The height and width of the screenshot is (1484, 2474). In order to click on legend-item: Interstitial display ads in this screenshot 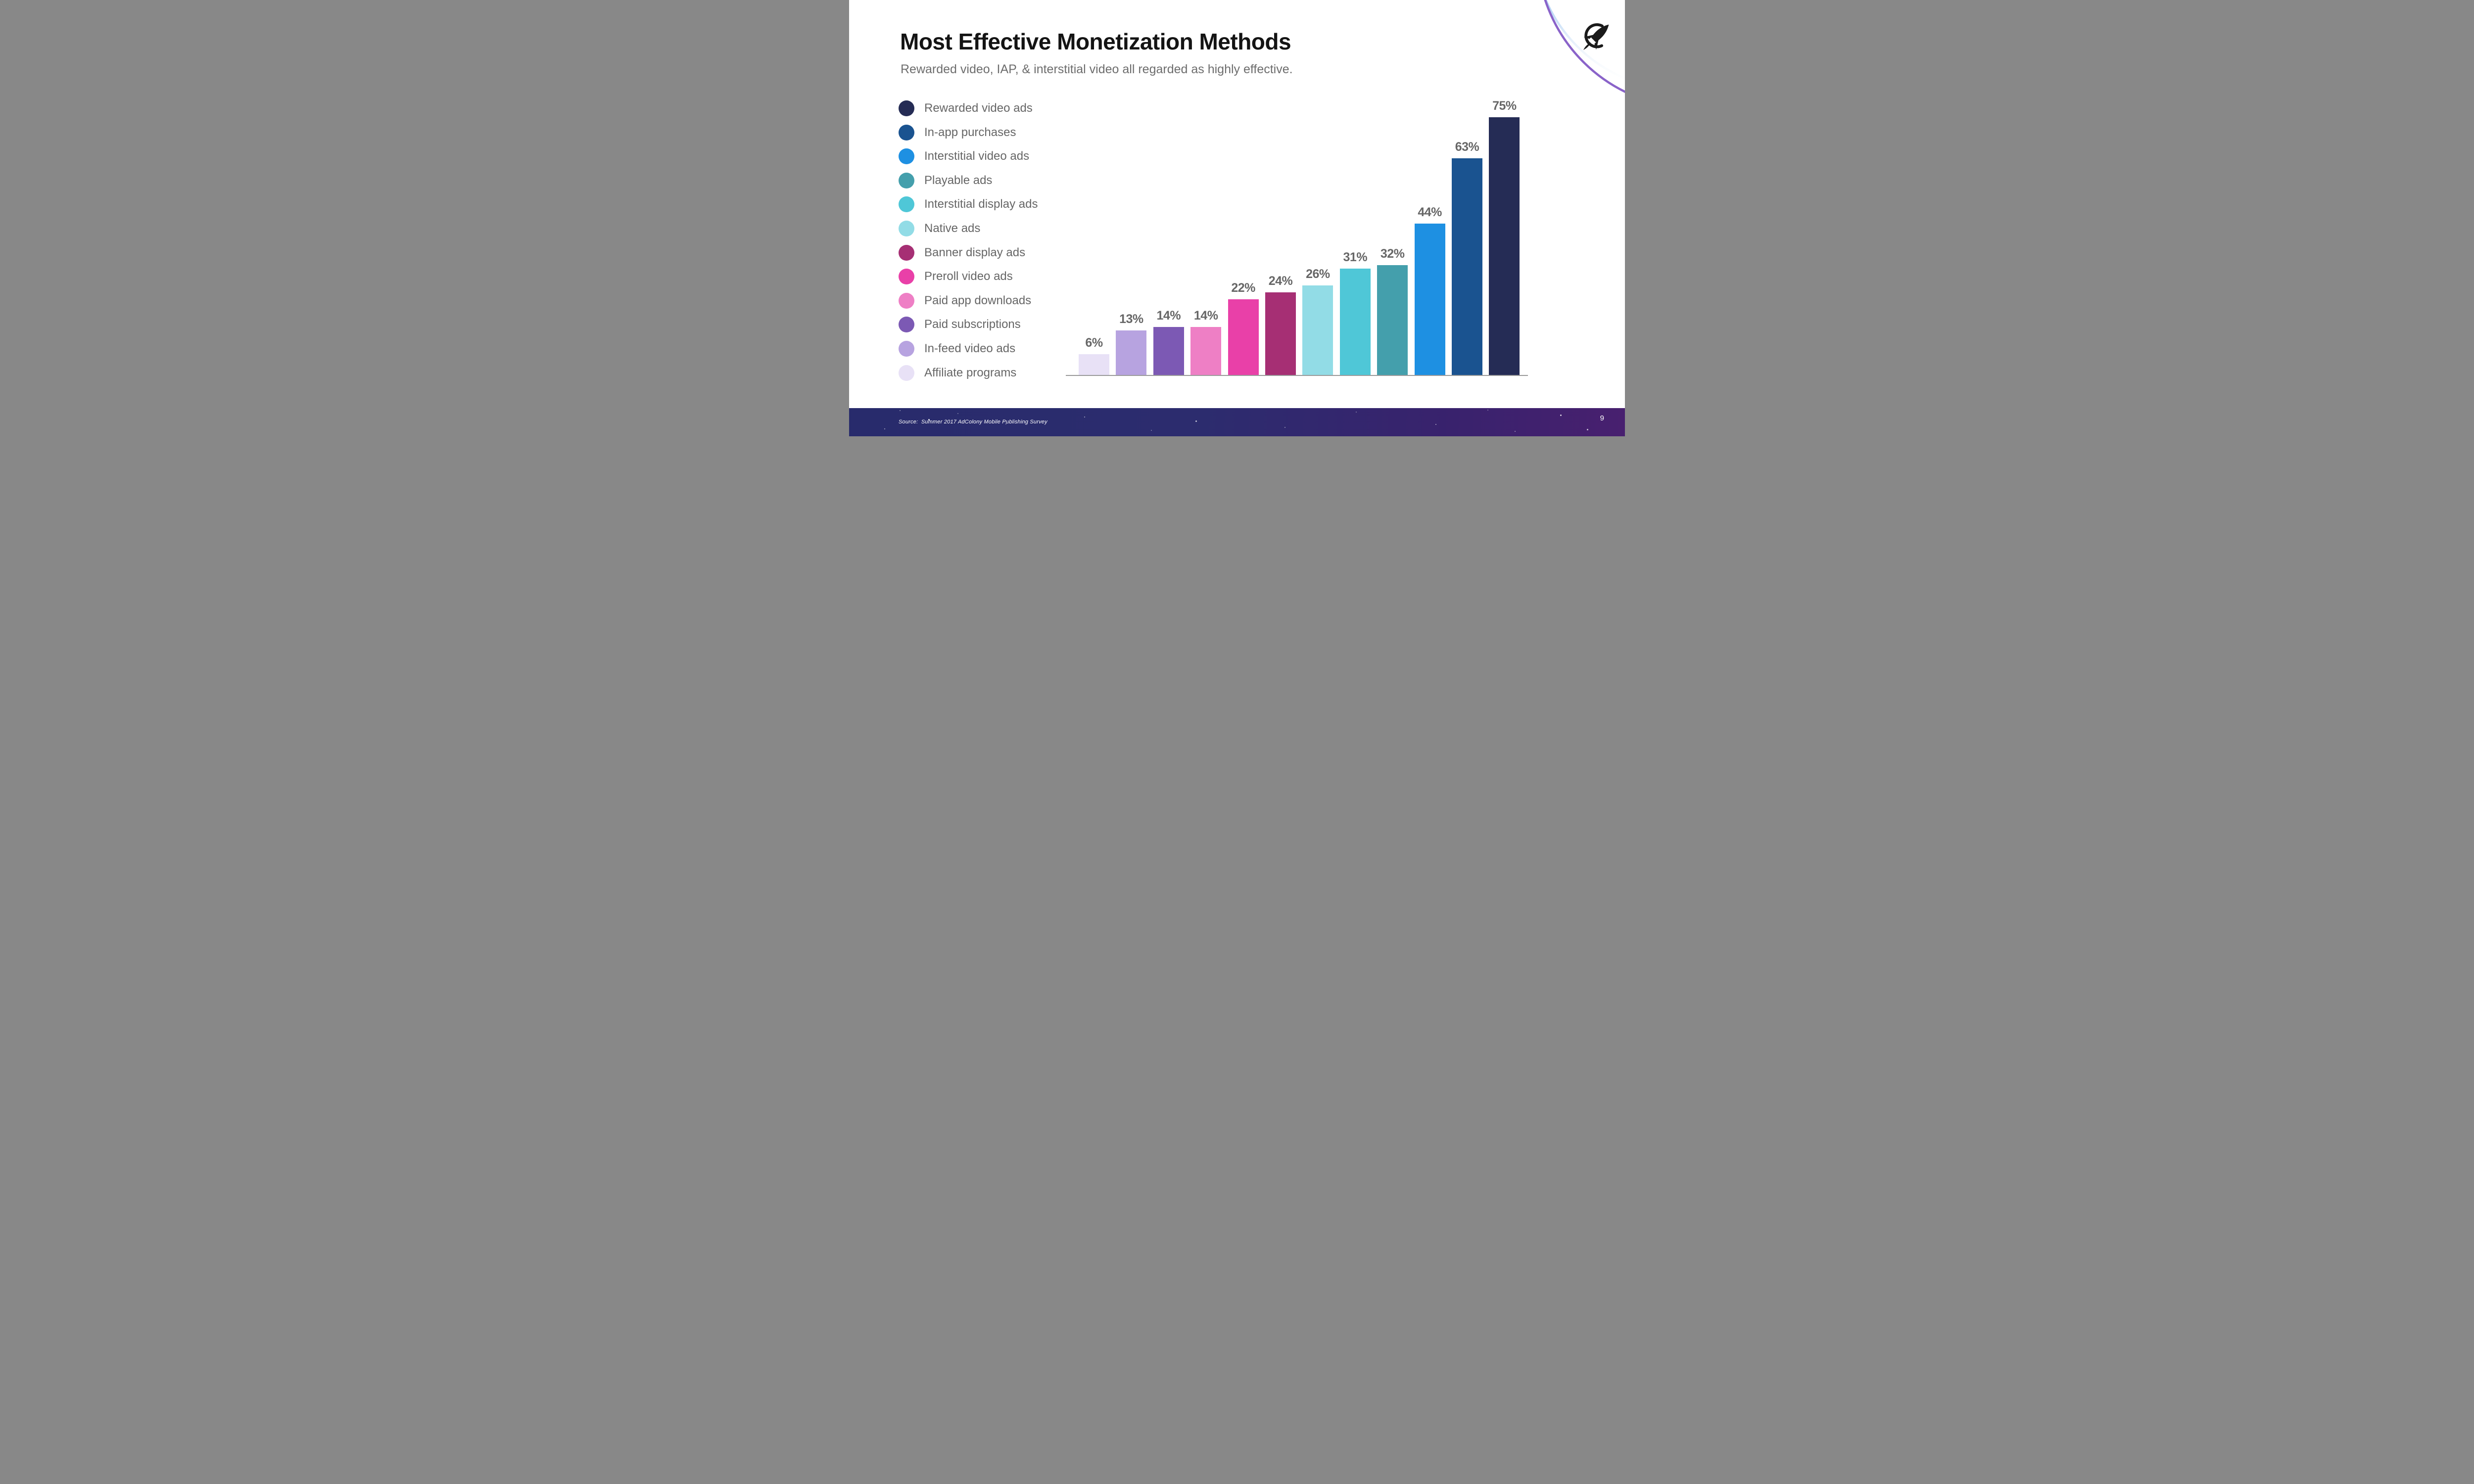, I will do `click(969, 204)`.